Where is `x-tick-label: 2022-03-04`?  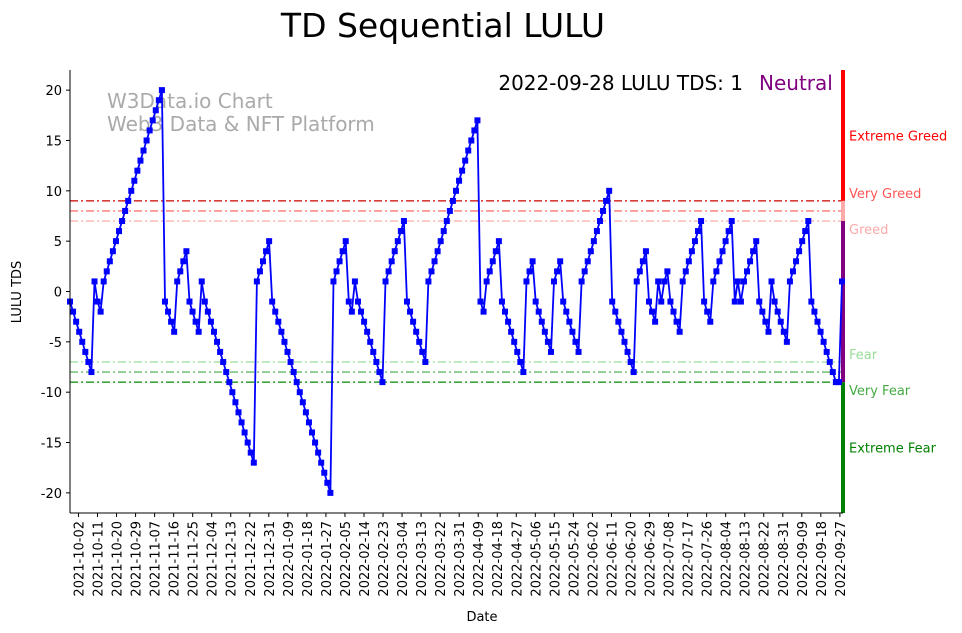 x-tick-label: 2022-03-04 is located at coordinates (403, 559).